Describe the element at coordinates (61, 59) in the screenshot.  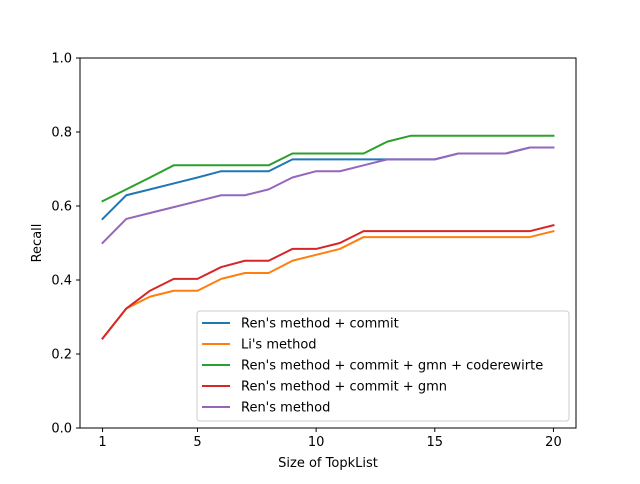
I see `y-tick-label: 1.0` at that location.